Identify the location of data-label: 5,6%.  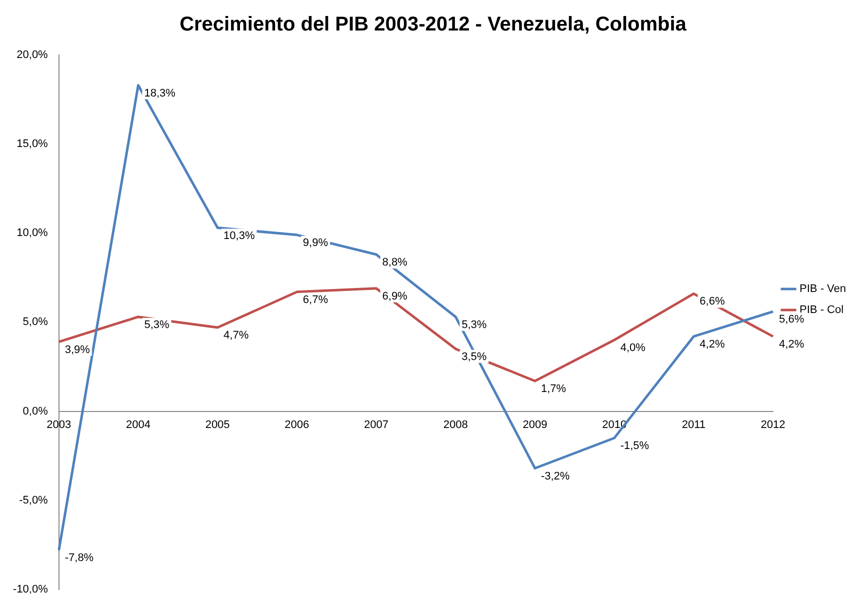
(791, 320).